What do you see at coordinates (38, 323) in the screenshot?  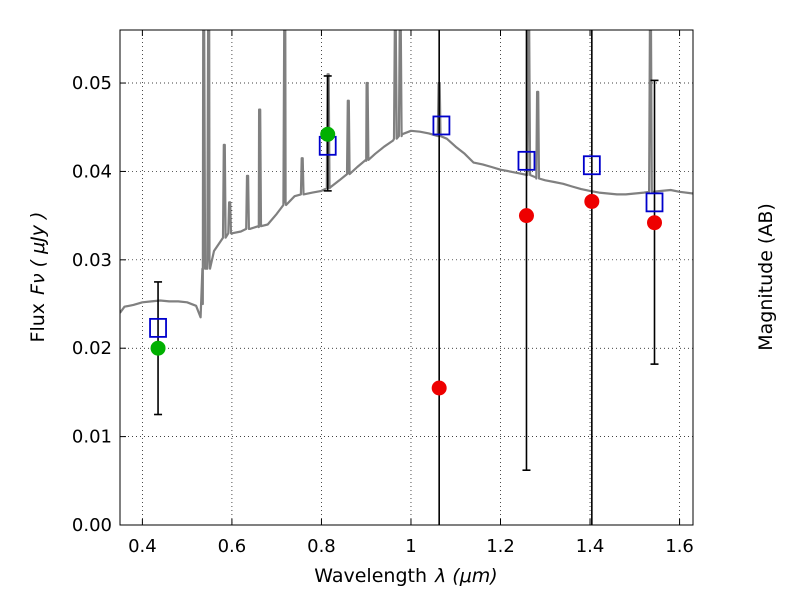 I see `y-axis-label-text: Flux` at bounding box center [38, 323].